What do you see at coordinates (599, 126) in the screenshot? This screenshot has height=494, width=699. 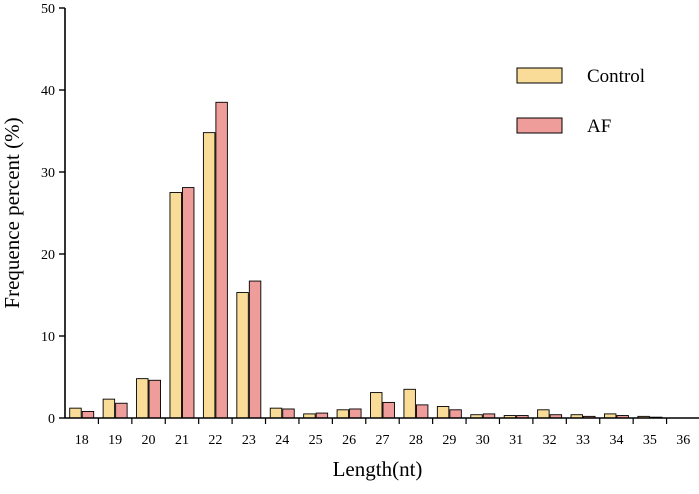 I see `legend-label-af: AF` at bounding box center [599, 126].